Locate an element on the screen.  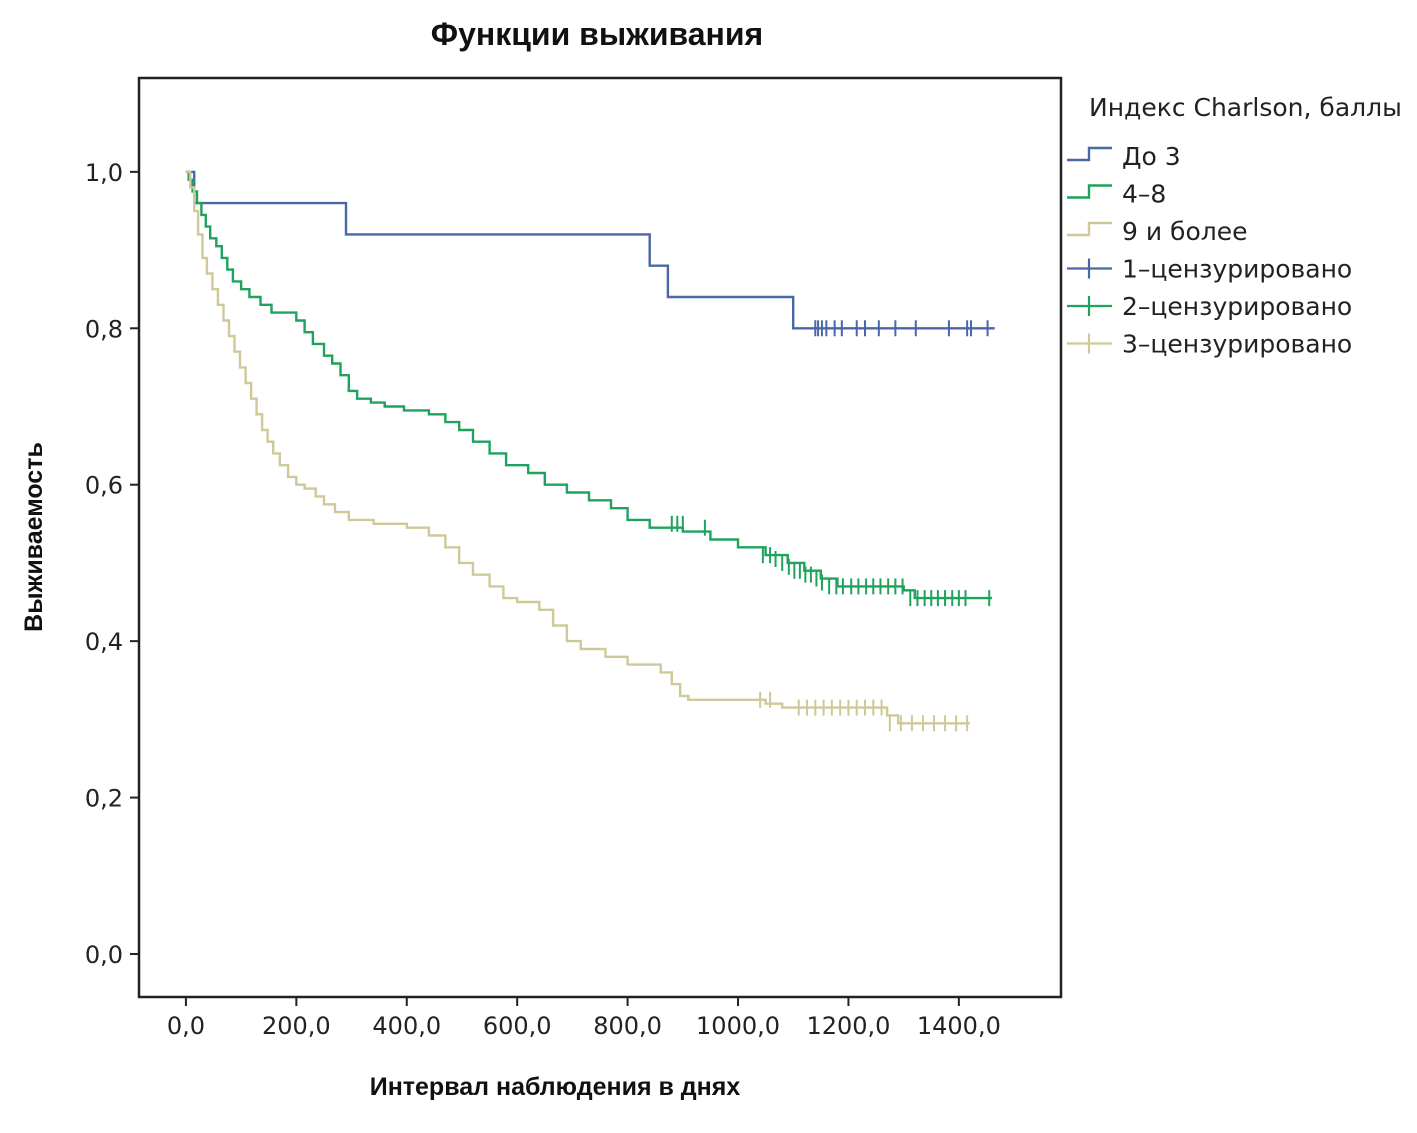
chart-title: Функции выживания is located at coordinates (597, 34).